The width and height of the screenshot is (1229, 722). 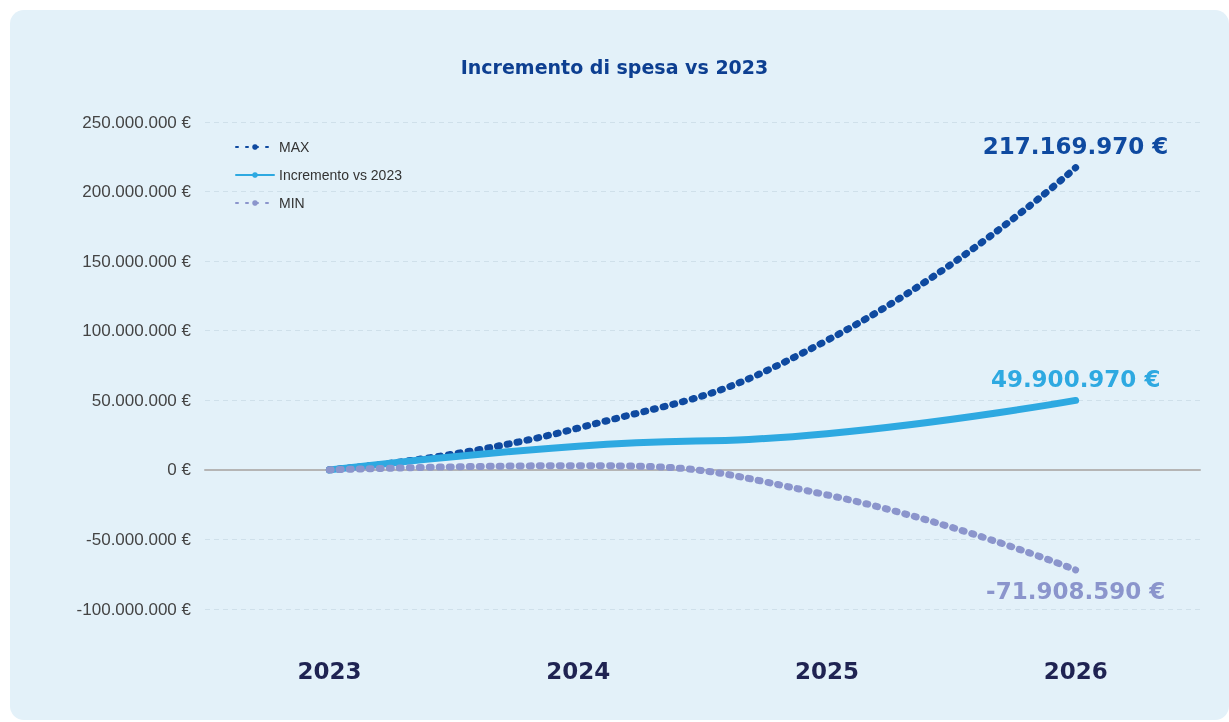 I want to click on data-label: 49.900.970 €, so click(x=1075, y=378).